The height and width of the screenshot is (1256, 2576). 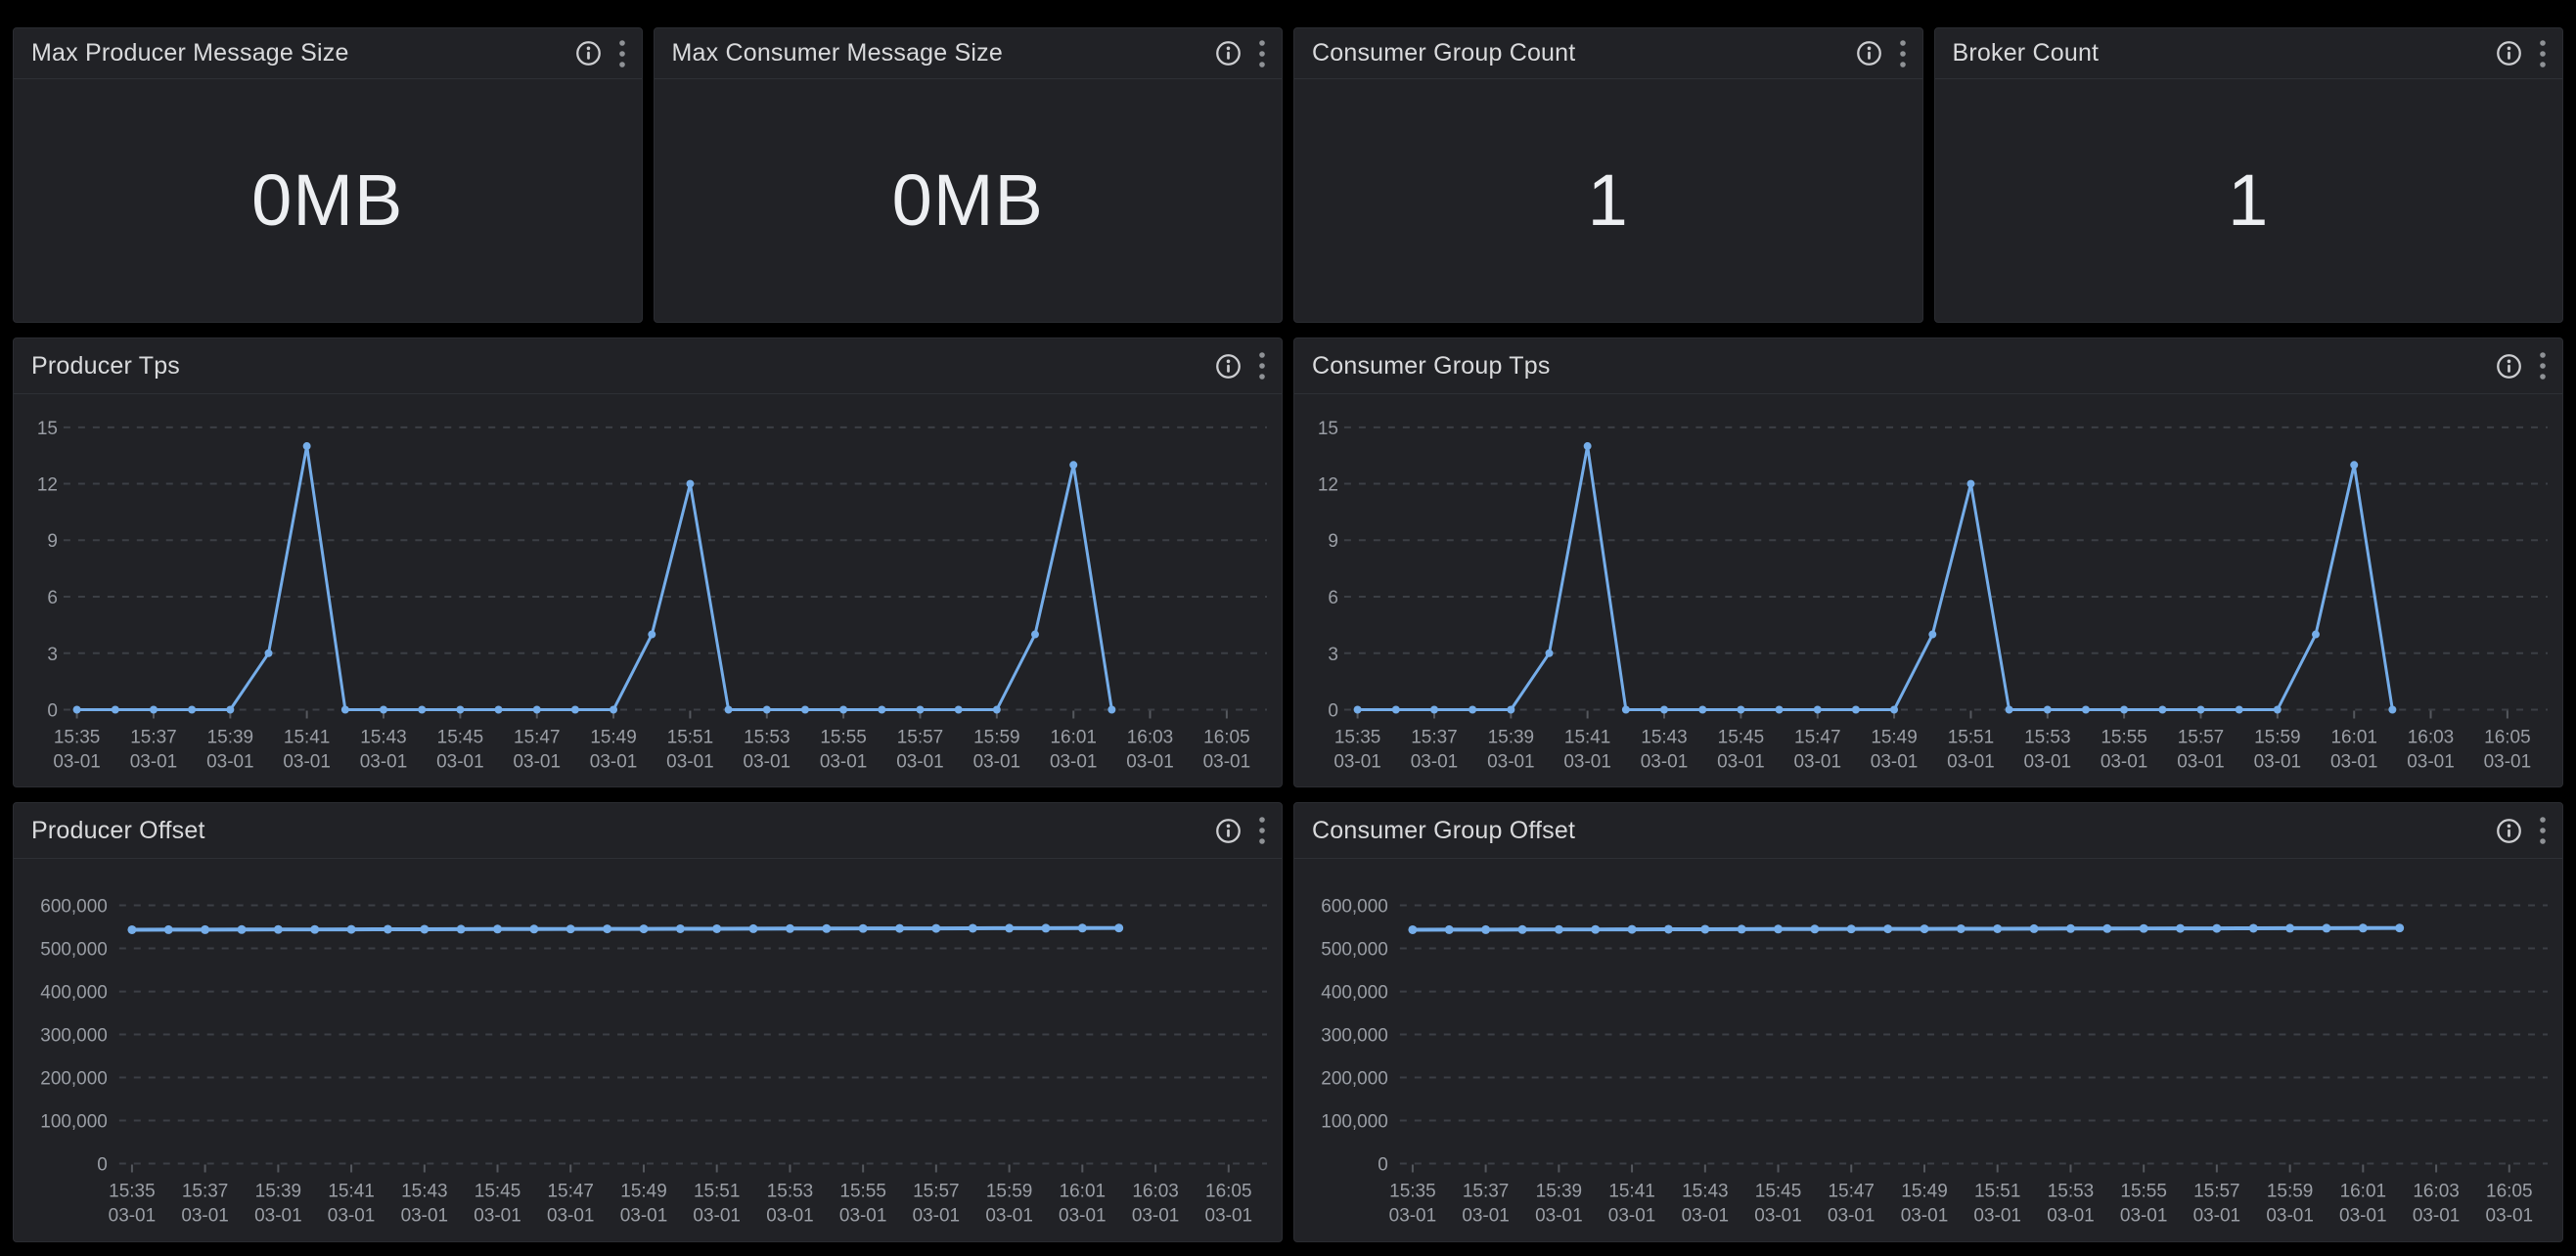 I want to click on panel-consumer-group-count: Consumer Group Count 1, so click(x=1608, y=175).